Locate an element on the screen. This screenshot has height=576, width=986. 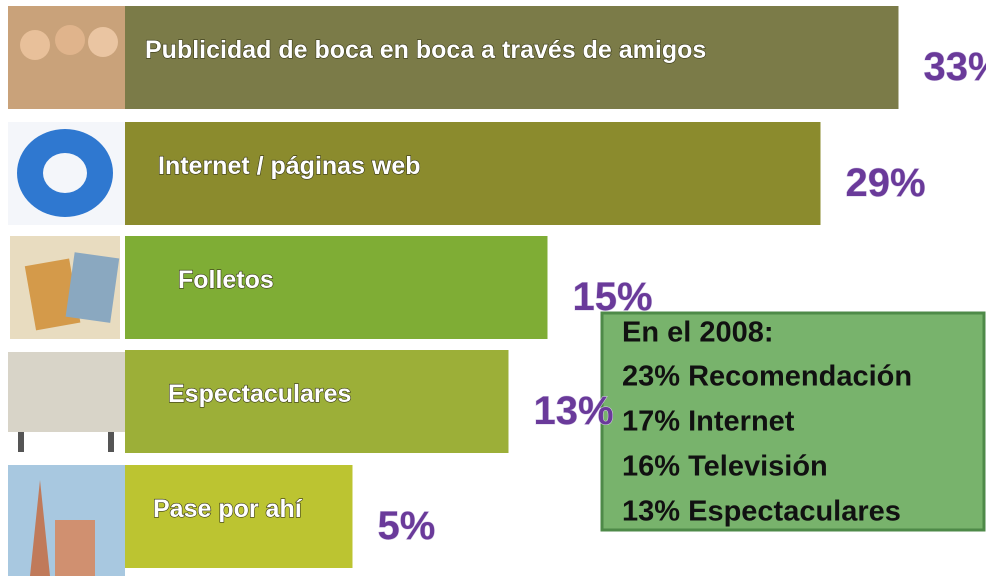
note-line: 16% Televisión is located at coordinates (725, 467).